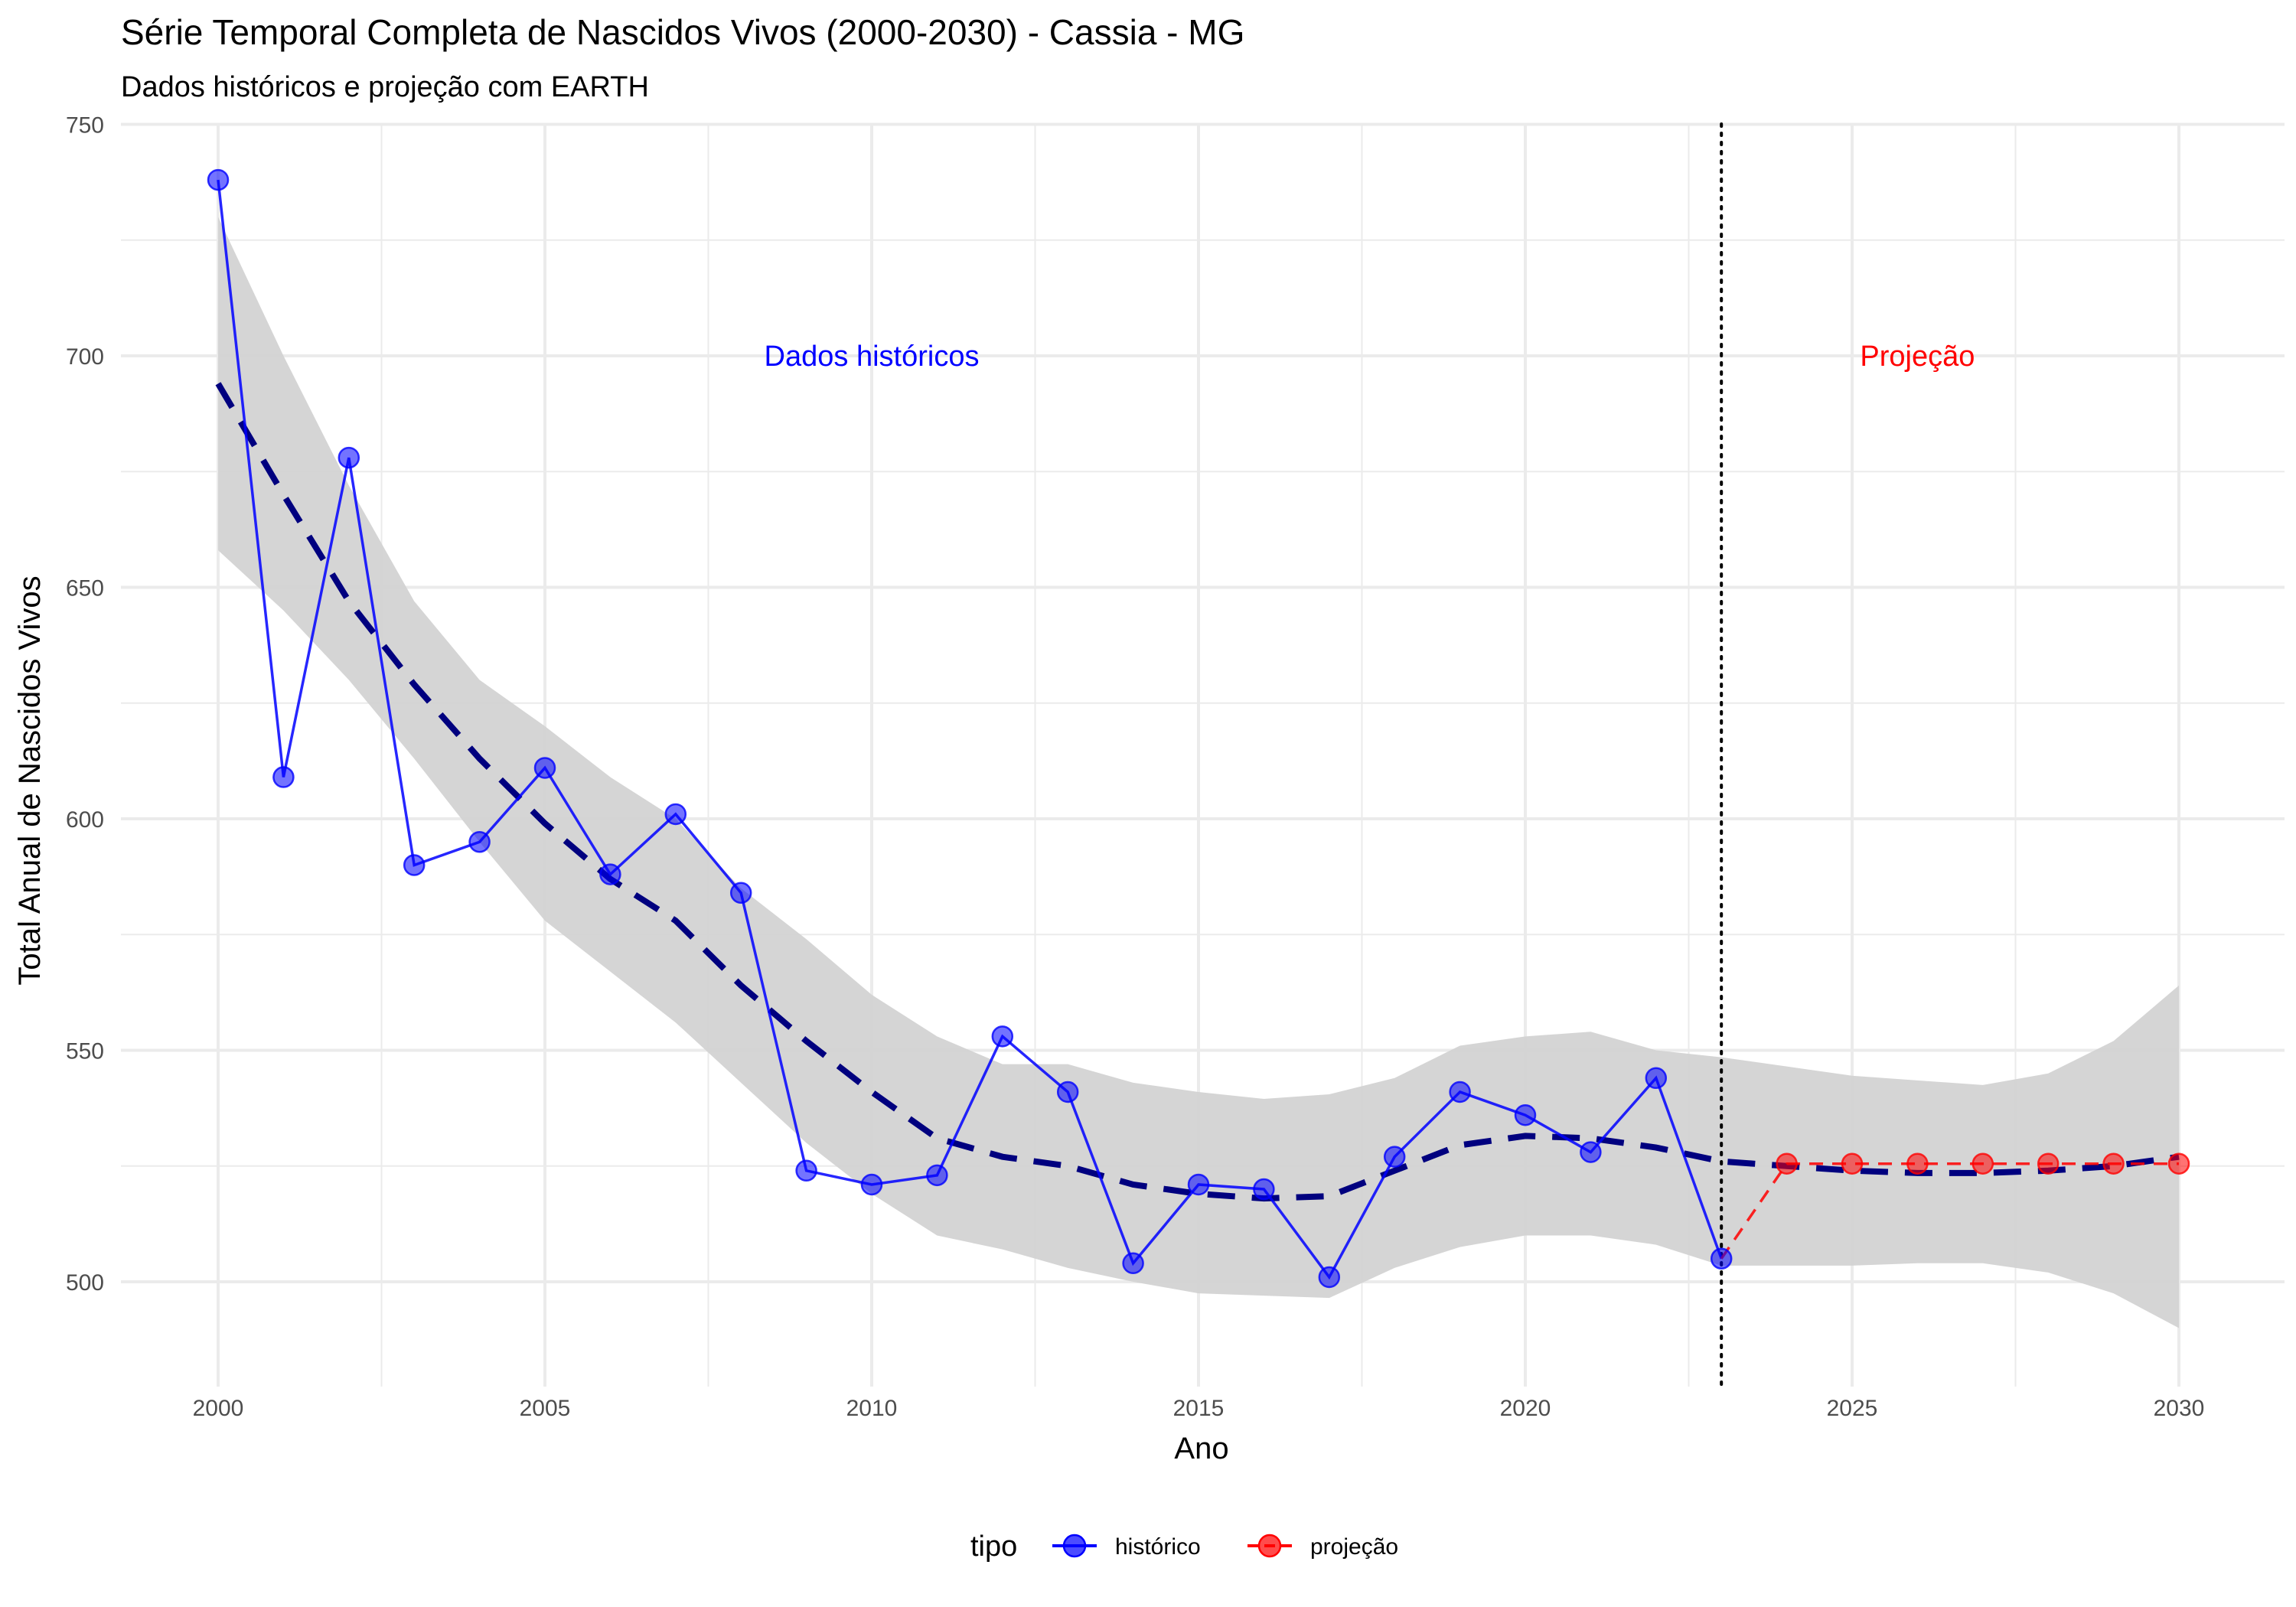 This screenshot has height=1607, width=2296. What do you see at coordinates (85, 820) in the screenshot?
I see `y-tick-label: 600` at bounding box center [85, 820].